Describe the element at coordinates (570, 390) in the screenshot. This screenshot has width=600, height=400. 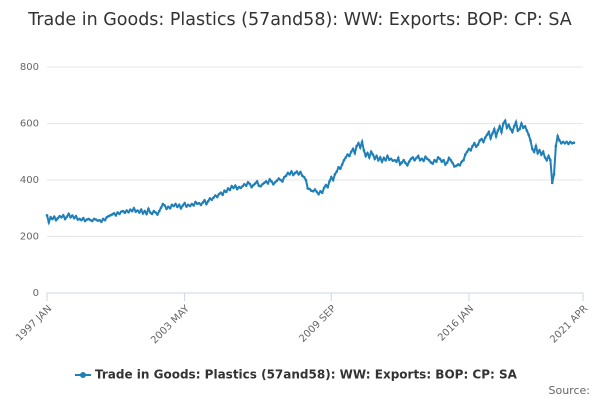
I see `source: Source:` at that location.